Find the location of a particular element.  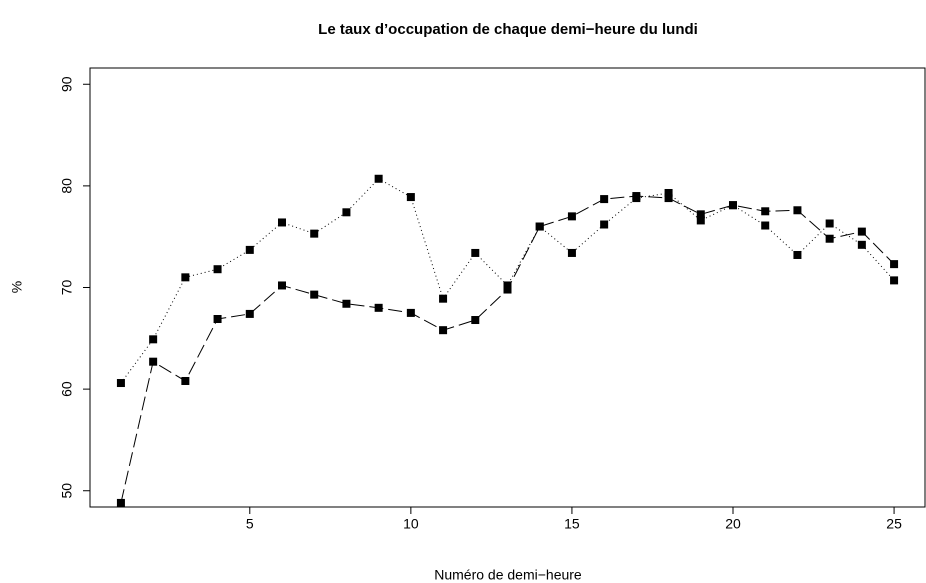

x-axis-label: Numéro de demi−heure is located at coordinates (508, 575).